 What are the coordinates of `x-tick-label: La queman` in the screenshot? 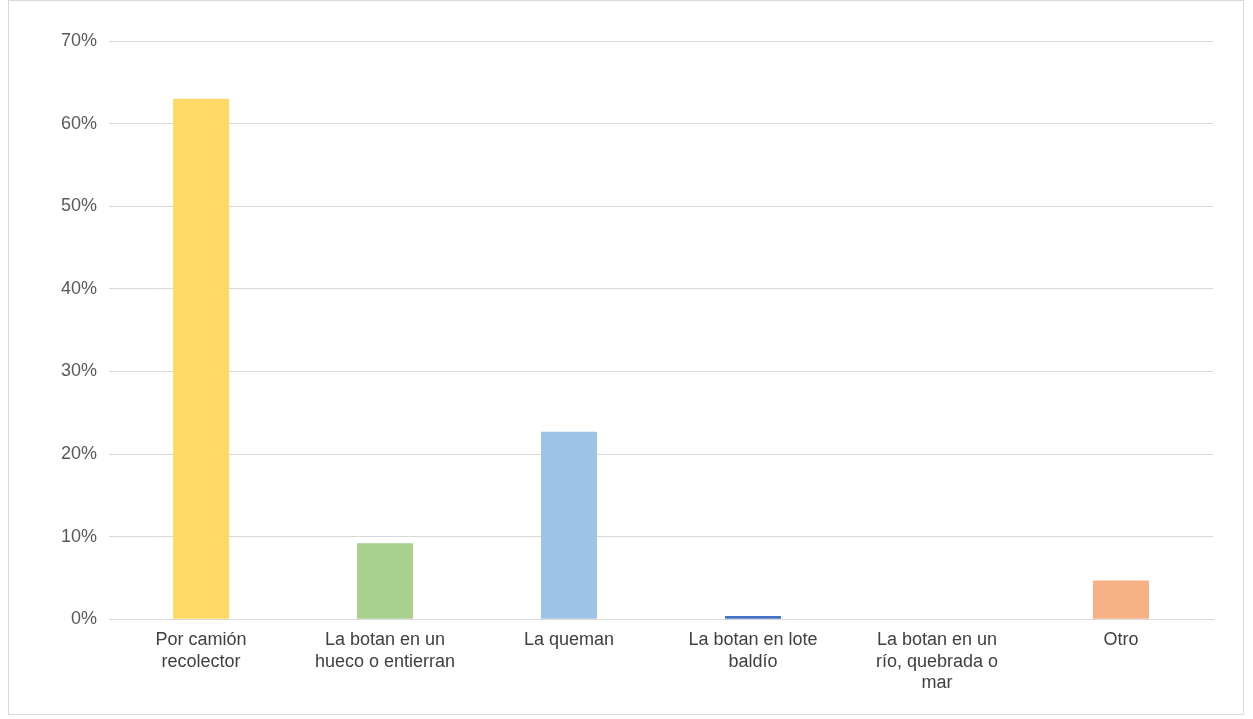 It's located at (569, 638).